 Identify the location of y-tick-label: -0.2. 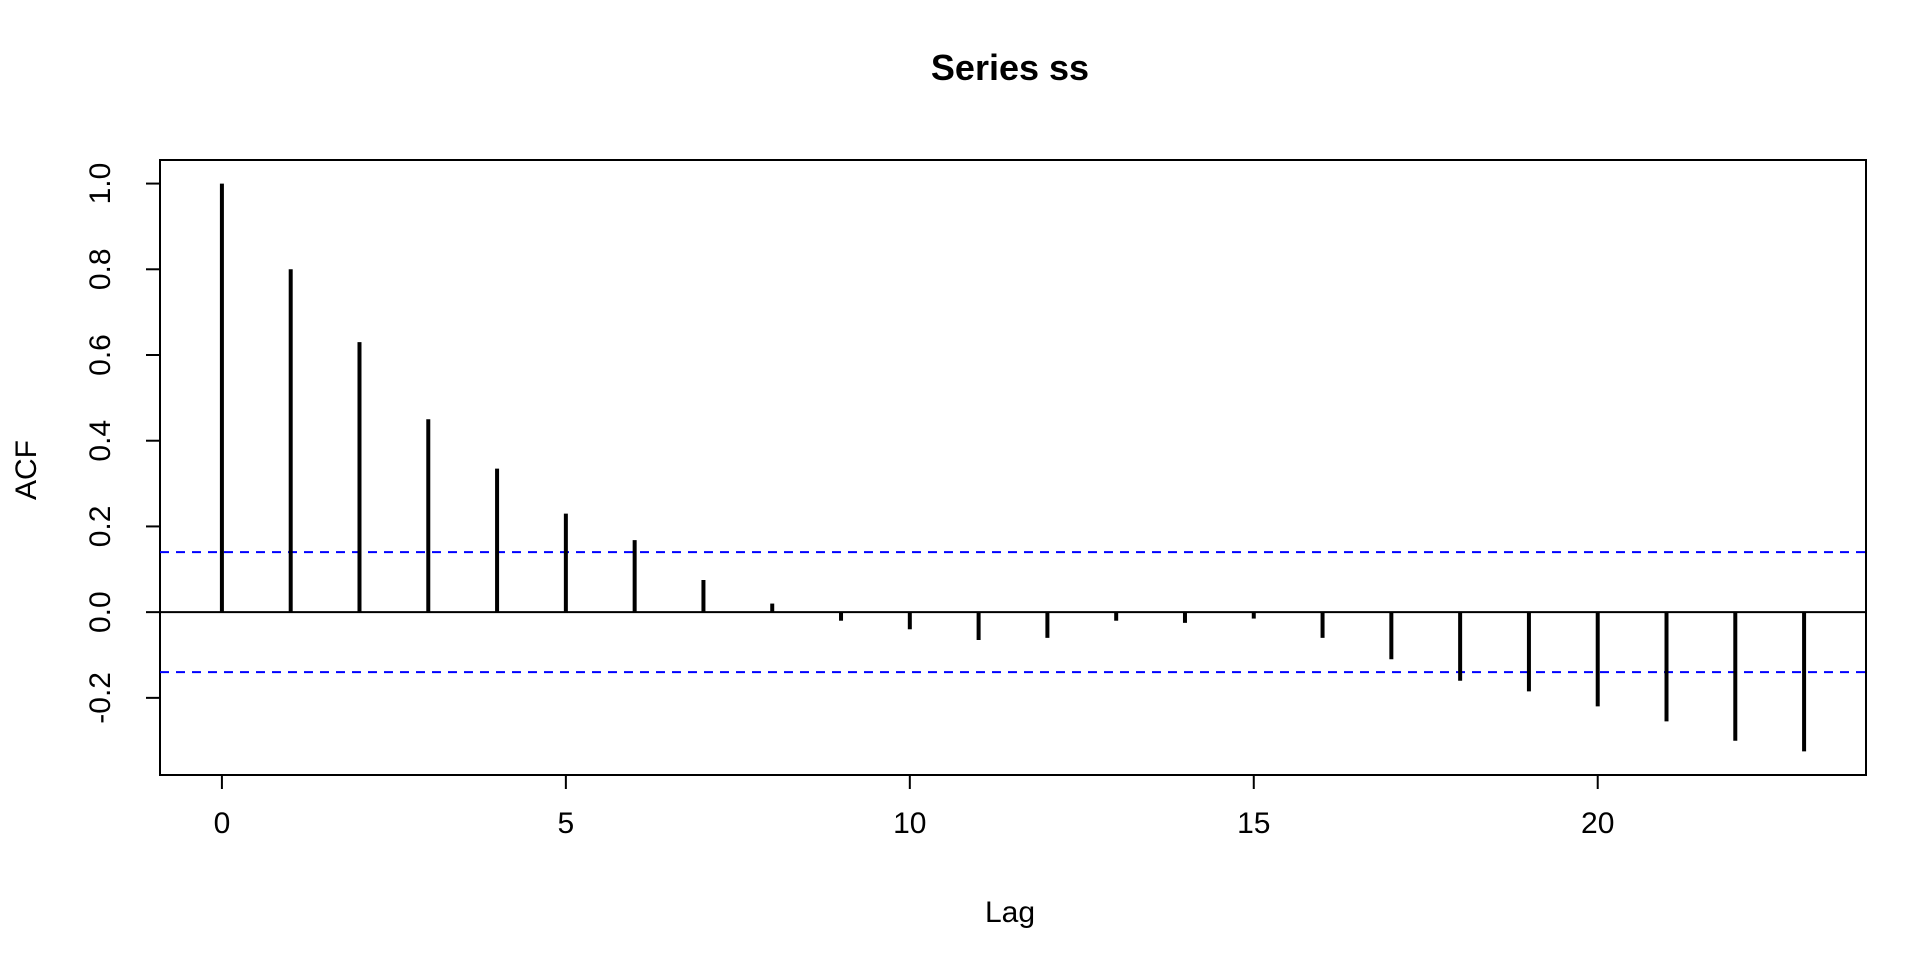
(100, 698).